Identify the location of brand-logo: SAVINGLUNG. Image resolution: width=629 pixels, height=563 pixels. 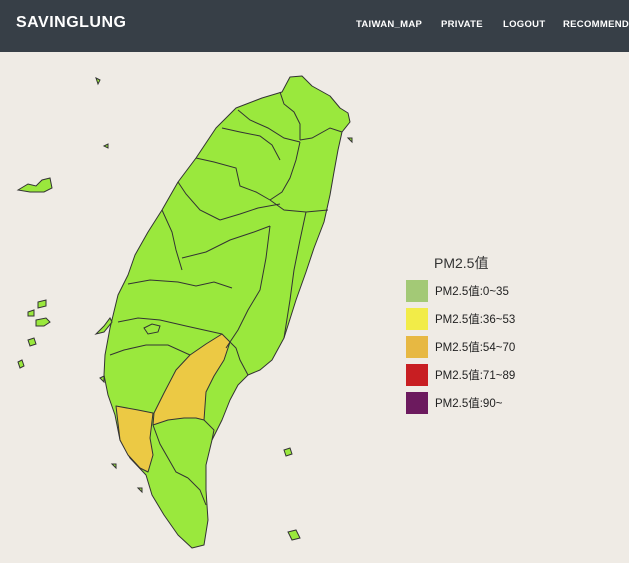
(71, 22).